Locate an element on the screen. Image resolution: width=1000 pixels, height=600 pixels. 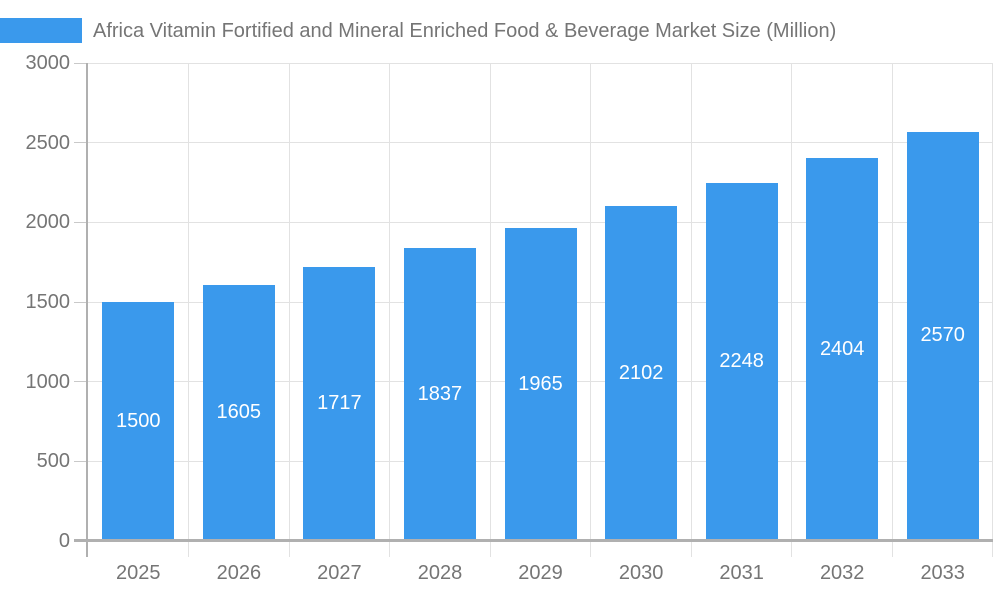
bar-value-label: 1837 is located at coordinates (440, 393).